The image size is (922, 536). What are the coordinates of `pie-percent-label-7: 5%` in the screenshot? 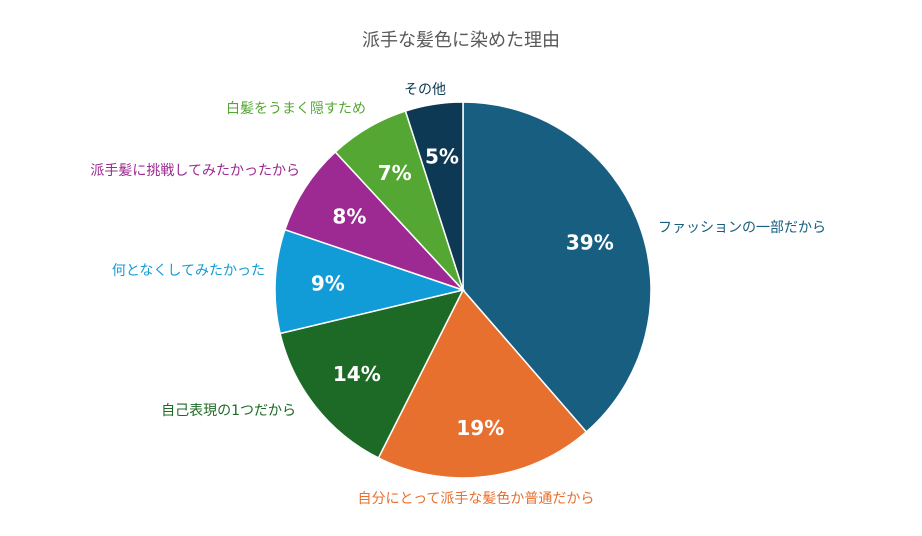 It's located at (442, 156).